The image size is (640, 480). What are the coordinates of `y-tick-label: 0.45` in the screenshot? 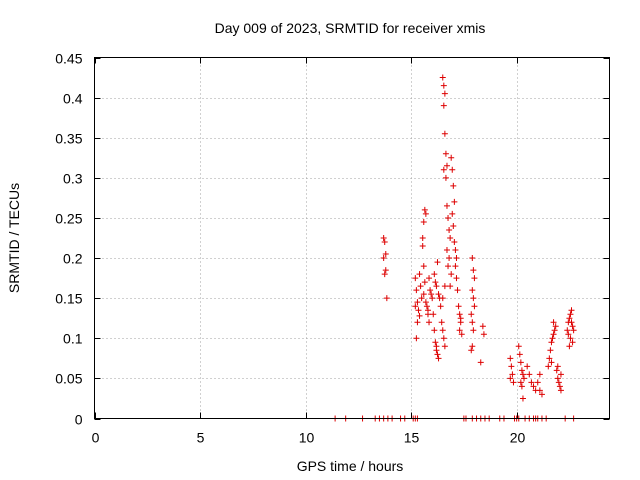 It's located at (68, 59).